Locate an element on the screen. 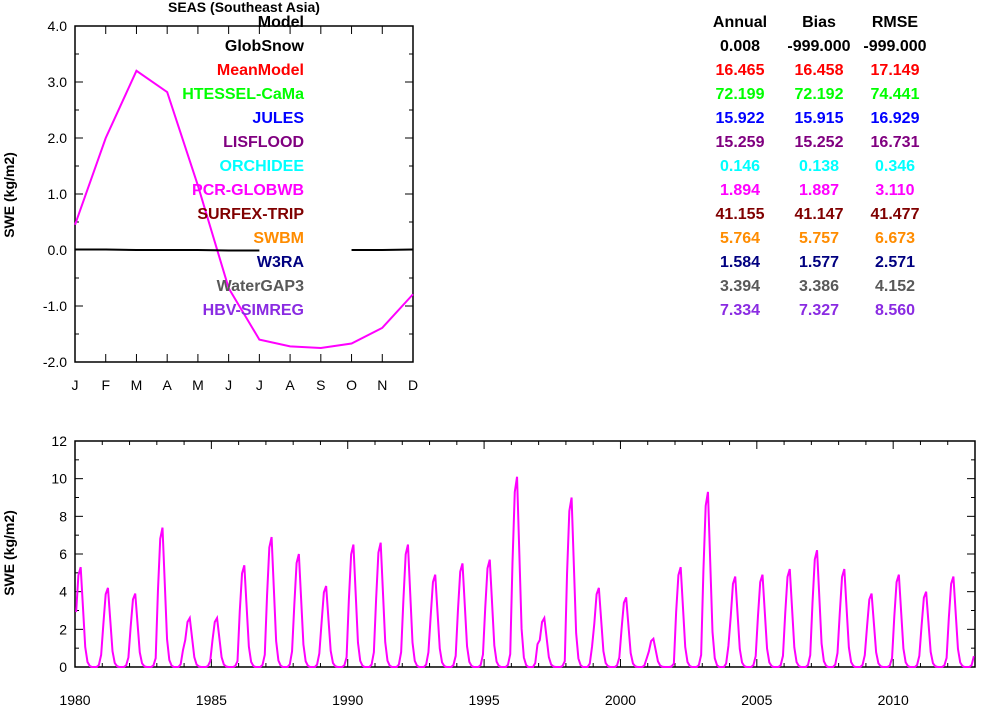 This screenshot has height=711, width=996. stats-rmse-cell: 16.929 is located at coordinates (895, 118).